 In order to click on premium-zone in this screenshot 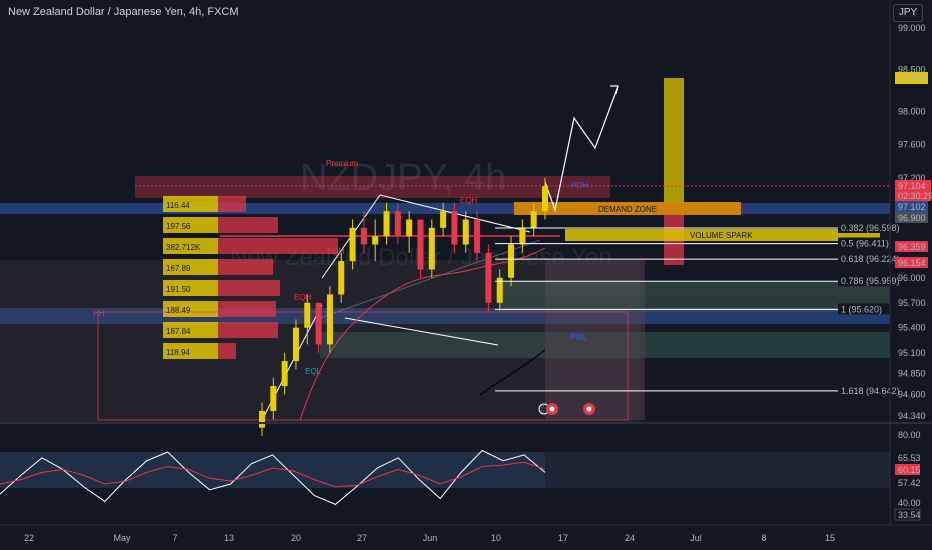, I will do `click(372, 187)`.